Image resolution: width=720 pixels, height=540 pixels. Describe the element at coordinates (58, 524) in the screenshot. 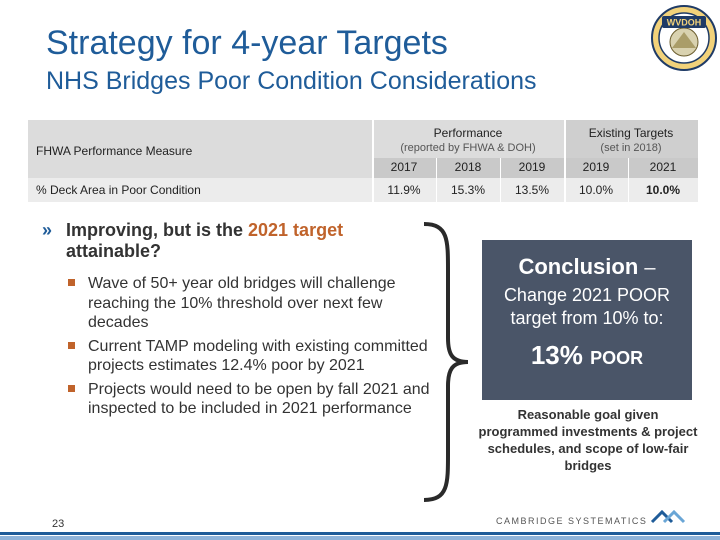

I see `page-number: 23` at that location.